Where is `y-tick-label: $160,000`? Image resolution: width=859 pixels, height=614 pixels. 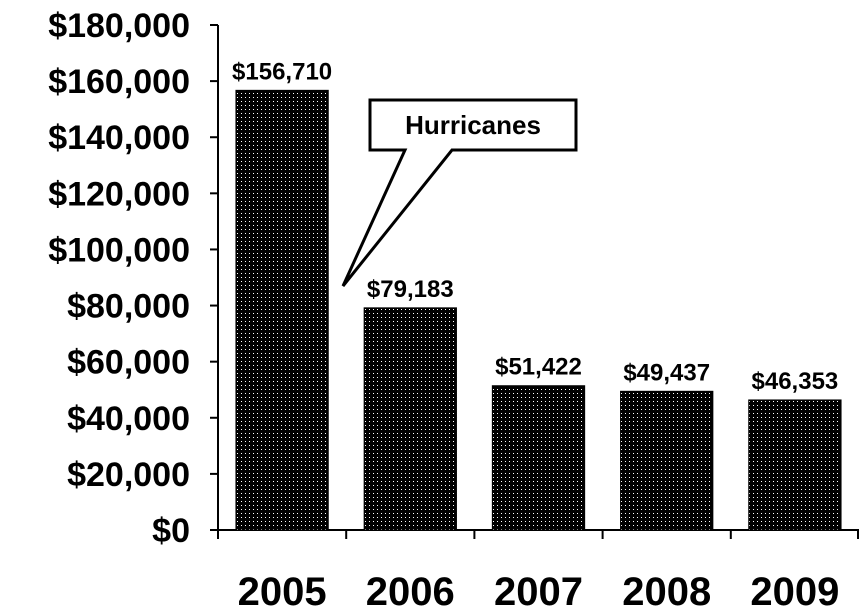
y-tick-label: $160,000 is located at coordinates (119, 82).